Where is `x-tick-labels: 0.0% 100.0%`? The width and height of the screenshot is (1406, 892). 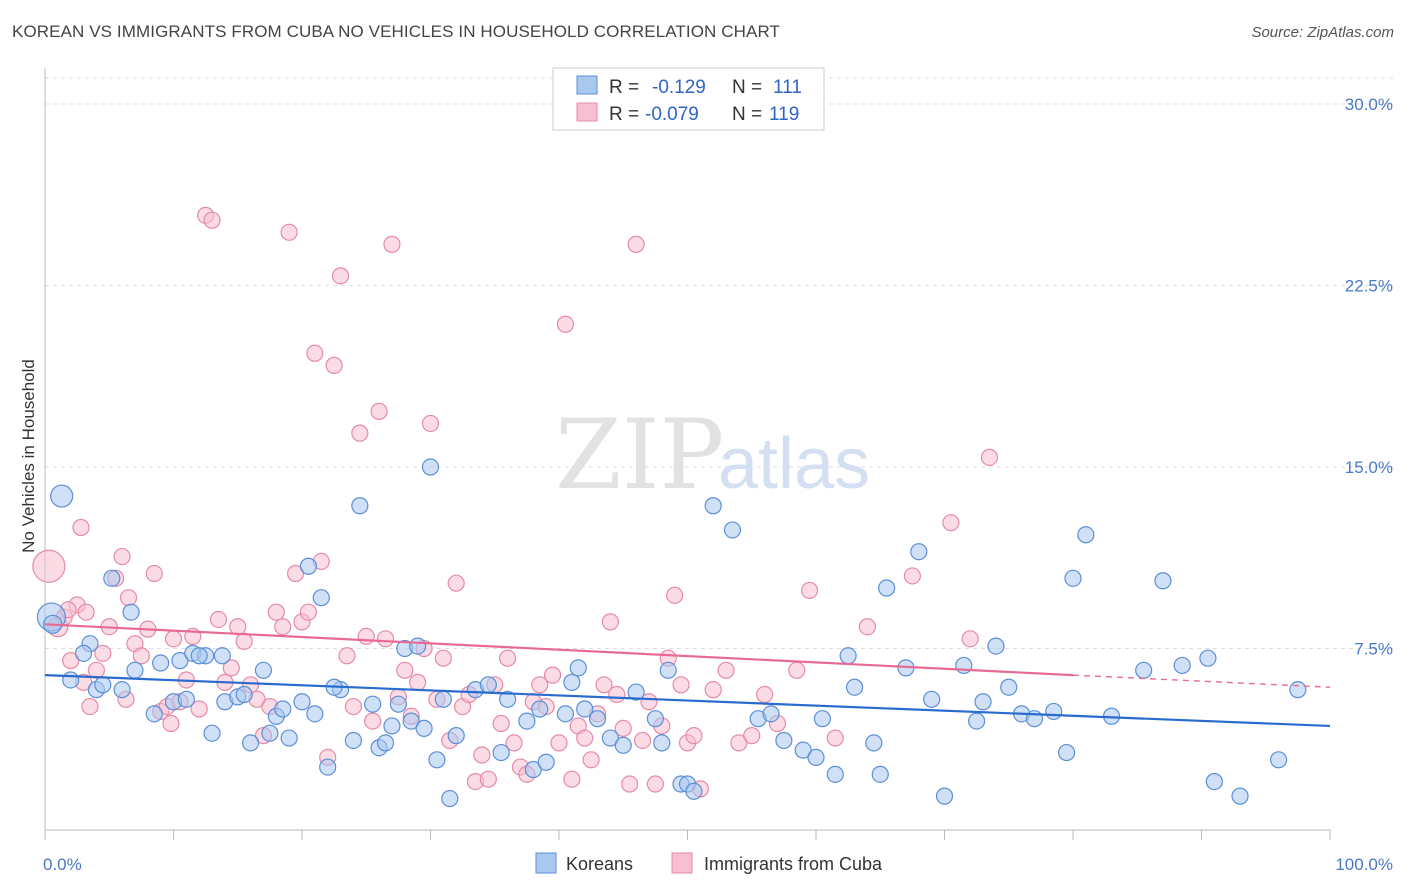 x-tick-labels: 0.0% 100.0% is located at coordinates (718, 864).